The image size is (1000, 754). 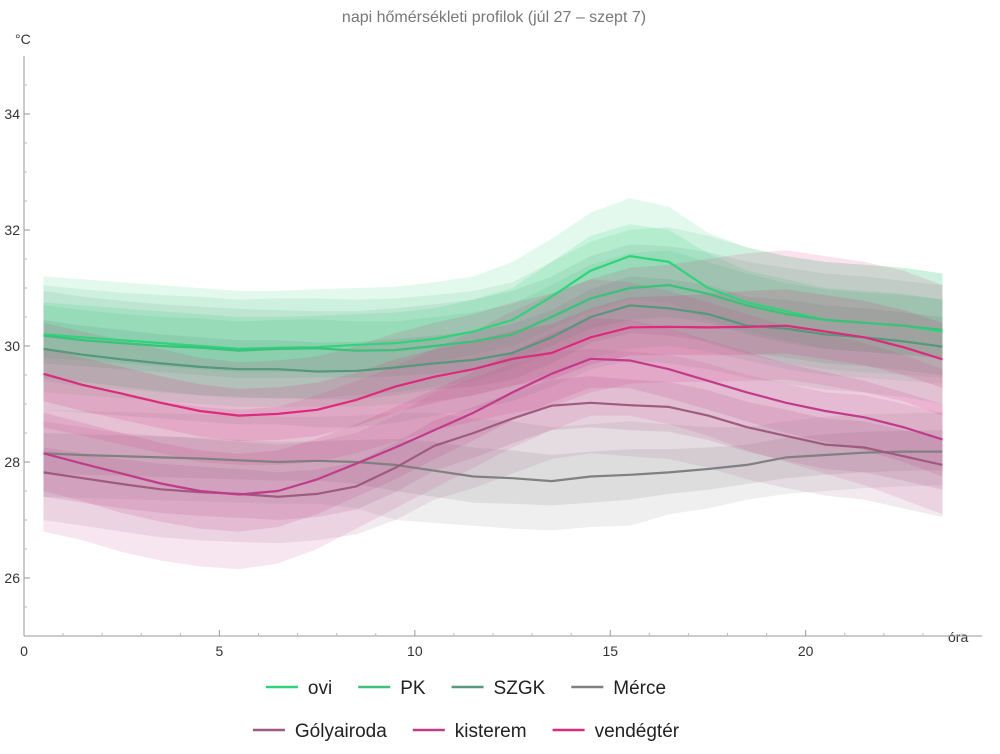 What do you see at coordinates (12, 346) in the screenshot?
I see `y-tick-label: 30` at bounding box center [12, 346].